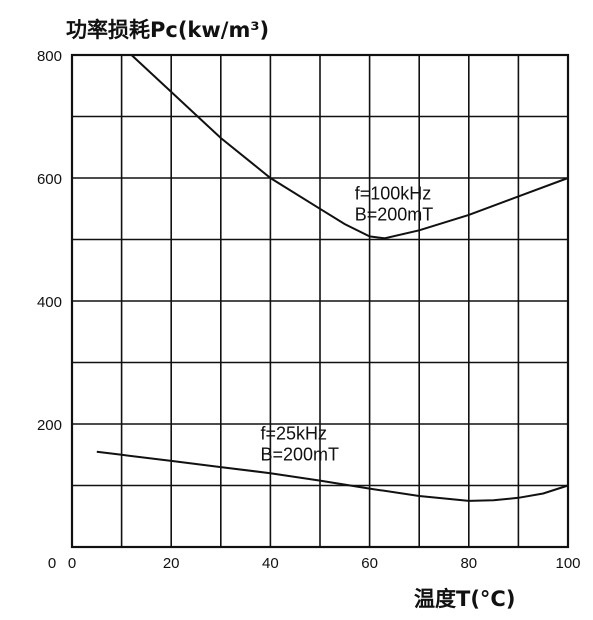 This screenshot has height=620, width=593. Describe the element at coordinates (468, 563) in the screenshot. I see `x-tick-label: 80` at that location.